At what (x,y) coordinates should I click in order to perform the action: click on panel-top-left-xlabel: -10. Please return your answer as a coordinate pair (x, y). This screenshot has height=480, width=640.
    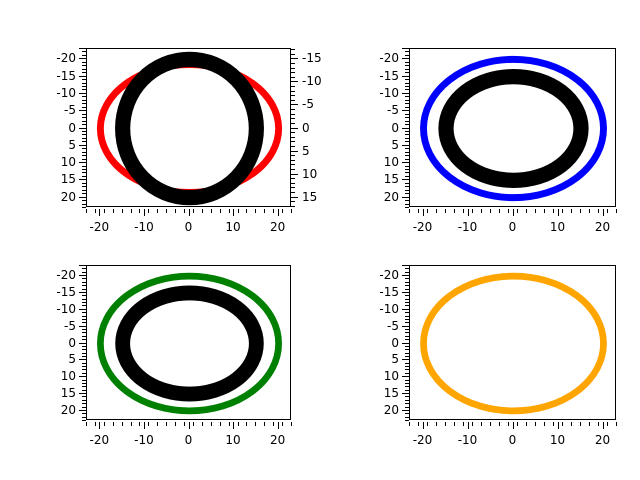
    Looking at the image, I should click on (144, 227).